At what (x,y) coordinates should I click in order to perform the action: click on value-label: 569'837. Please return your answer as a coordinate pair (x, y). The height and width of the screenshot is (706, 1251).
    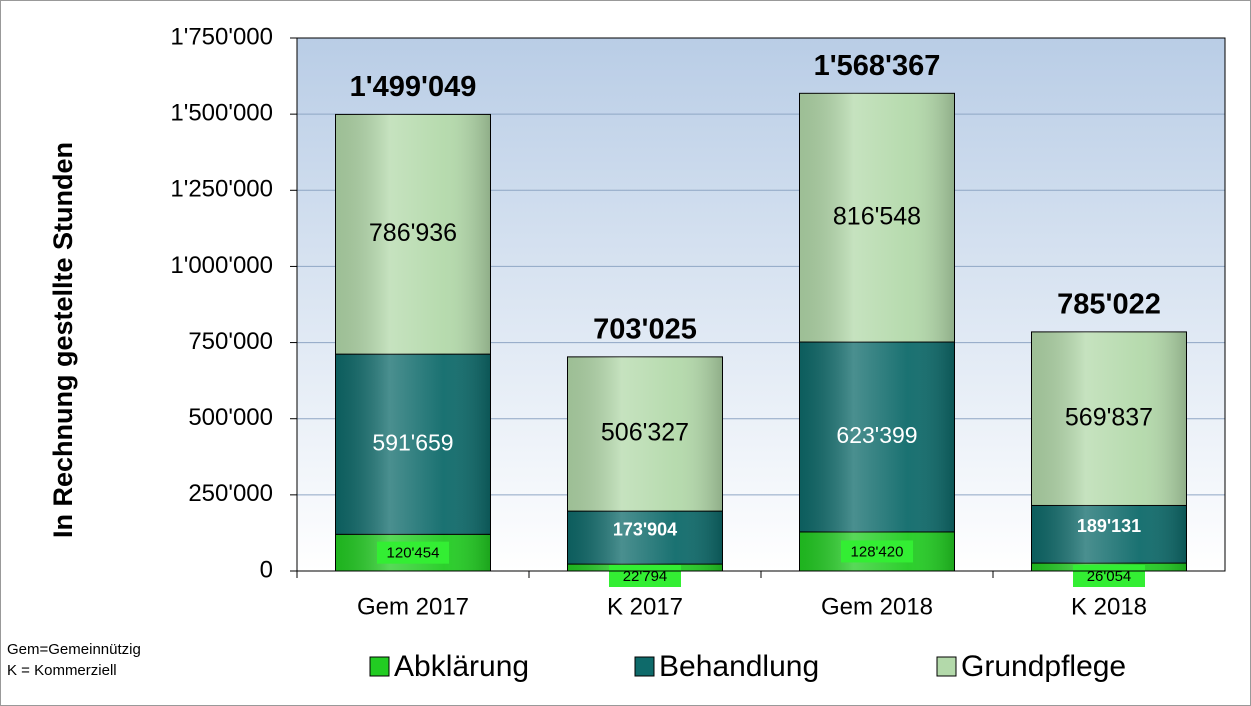
    Looking at the image, I should click on (1109, 417).